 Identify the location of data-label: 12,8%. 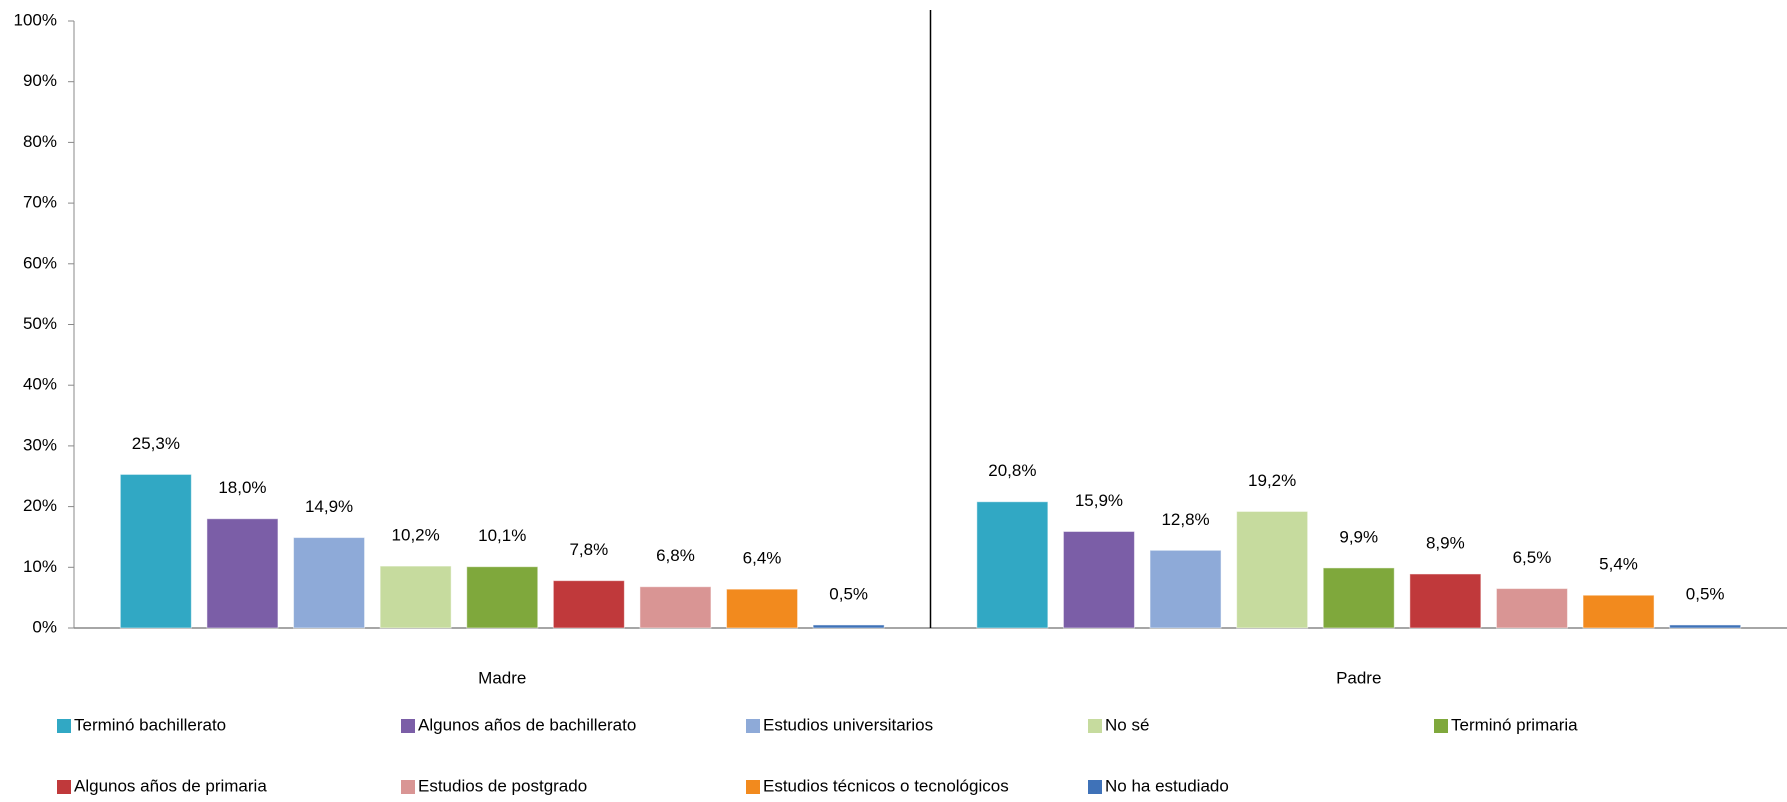
(1185, 519).